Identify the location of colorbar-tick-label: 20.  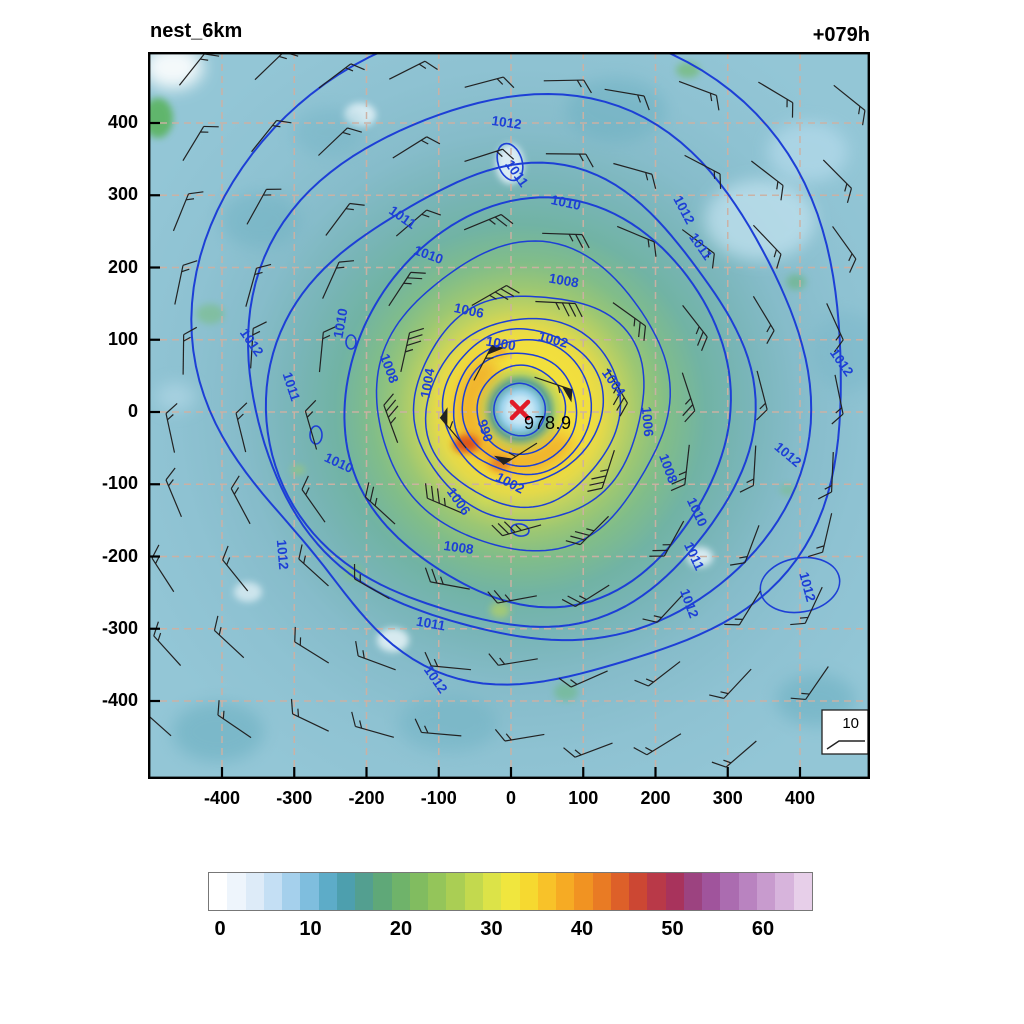
(401, 929).